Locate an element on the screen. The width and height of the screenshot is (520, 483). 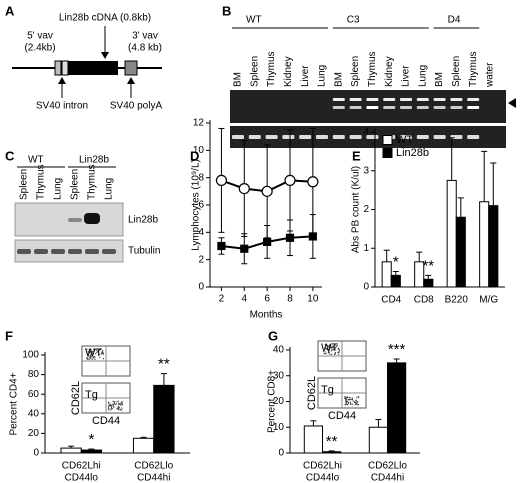
y-tick-label: 10 is located at coordinates (279, 427).